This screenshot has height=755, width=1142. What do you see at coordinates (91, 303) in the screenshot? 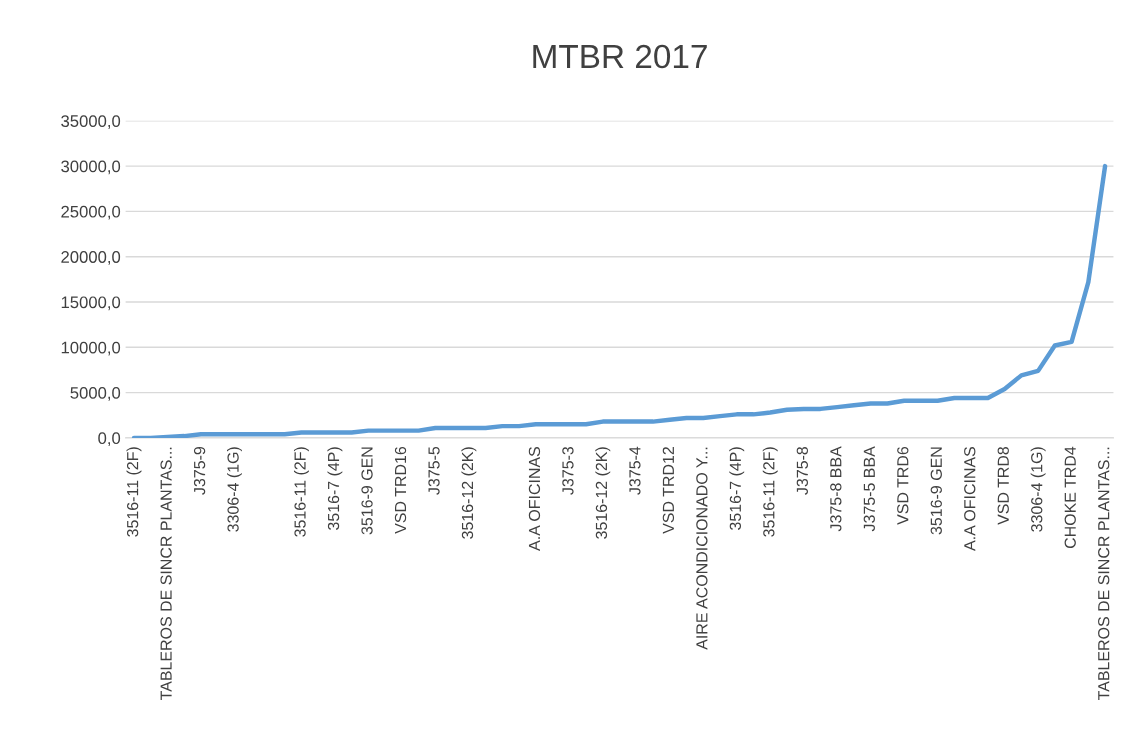
I see `y-tick-label: 15000,0` at bounding box center [91, 303].